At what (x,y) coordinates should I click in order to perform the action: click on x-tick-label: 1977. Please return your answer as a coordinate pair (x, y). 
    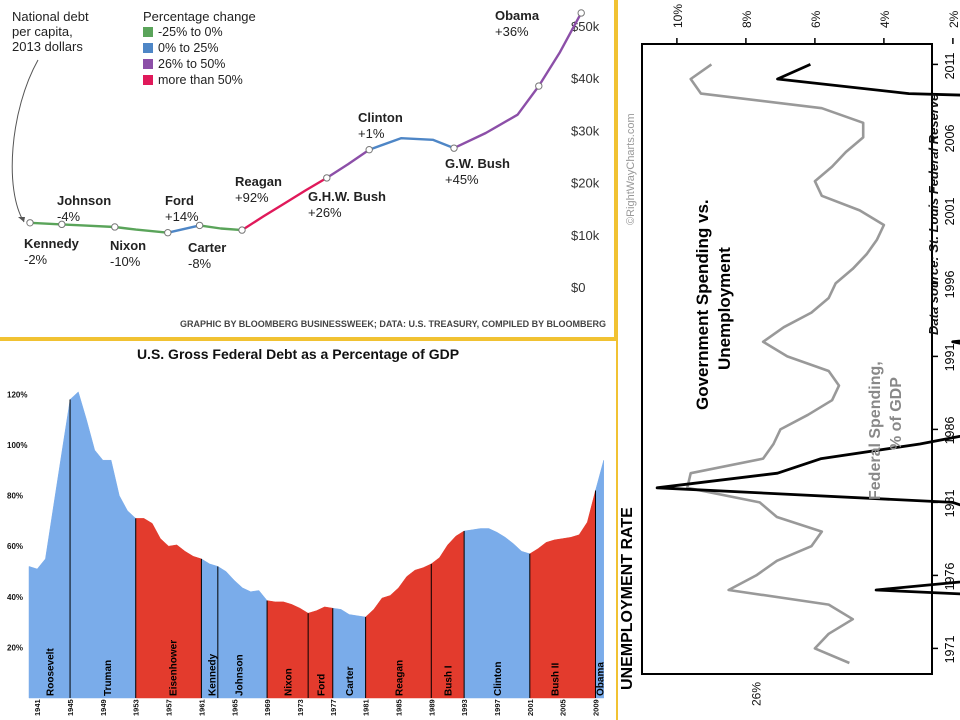
    Looking at the image, I should click on (333, 707).